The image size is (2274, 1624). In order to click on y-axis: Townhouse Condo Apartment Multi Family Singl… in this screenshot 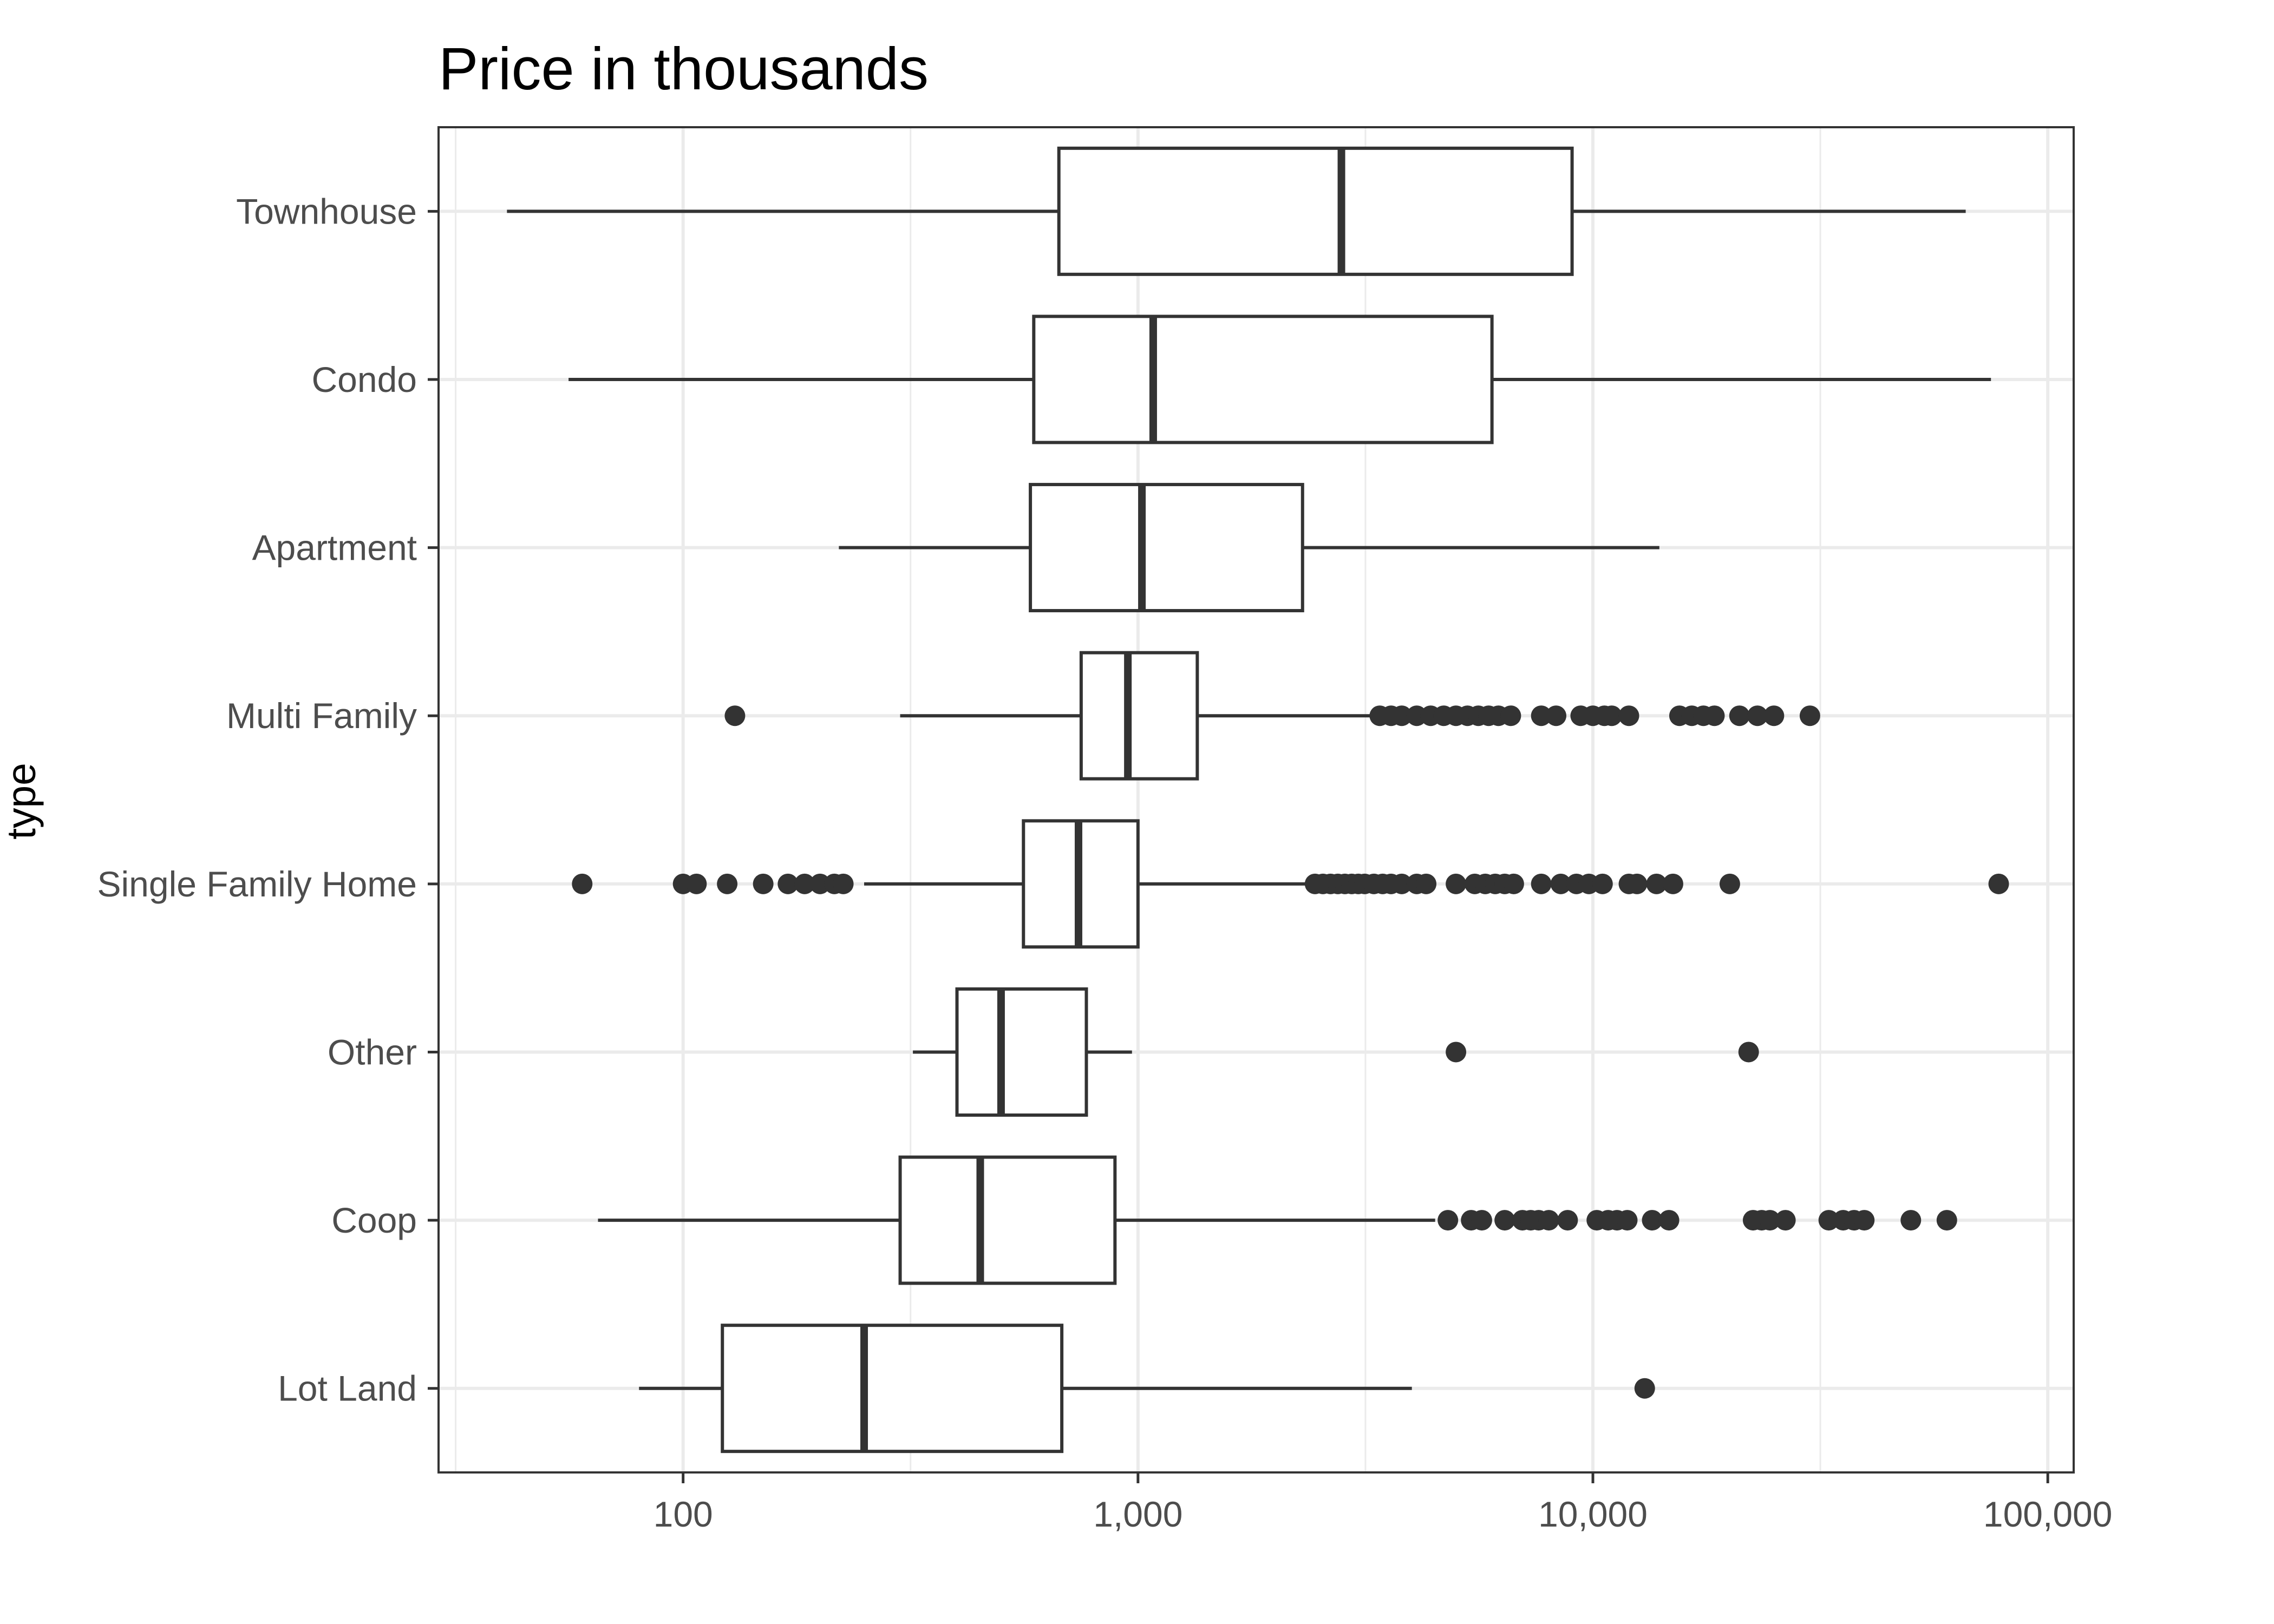, I will do `click(268, 800)`.